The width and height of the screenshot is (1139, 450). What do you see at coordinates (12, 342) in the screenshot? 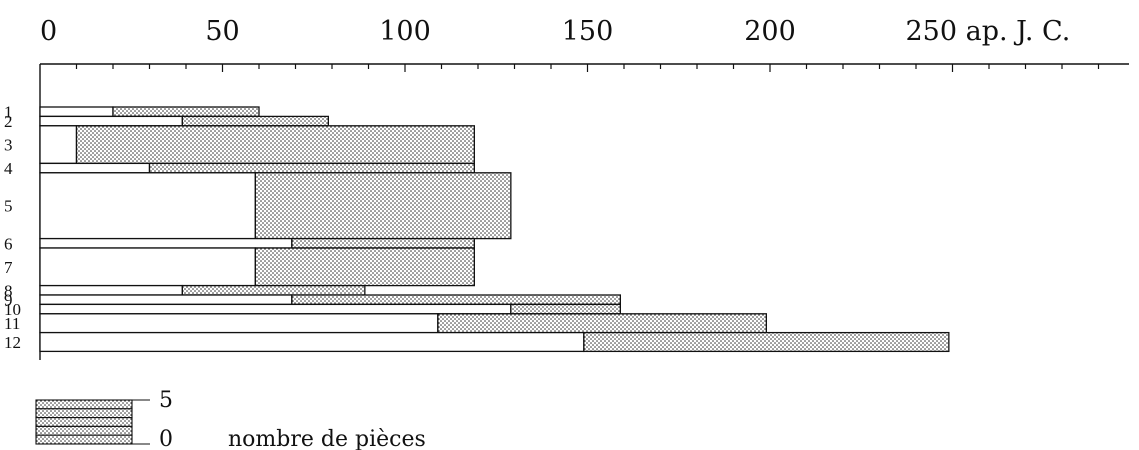
I see `row-label-12: 12` at bounding box center [12, 342].